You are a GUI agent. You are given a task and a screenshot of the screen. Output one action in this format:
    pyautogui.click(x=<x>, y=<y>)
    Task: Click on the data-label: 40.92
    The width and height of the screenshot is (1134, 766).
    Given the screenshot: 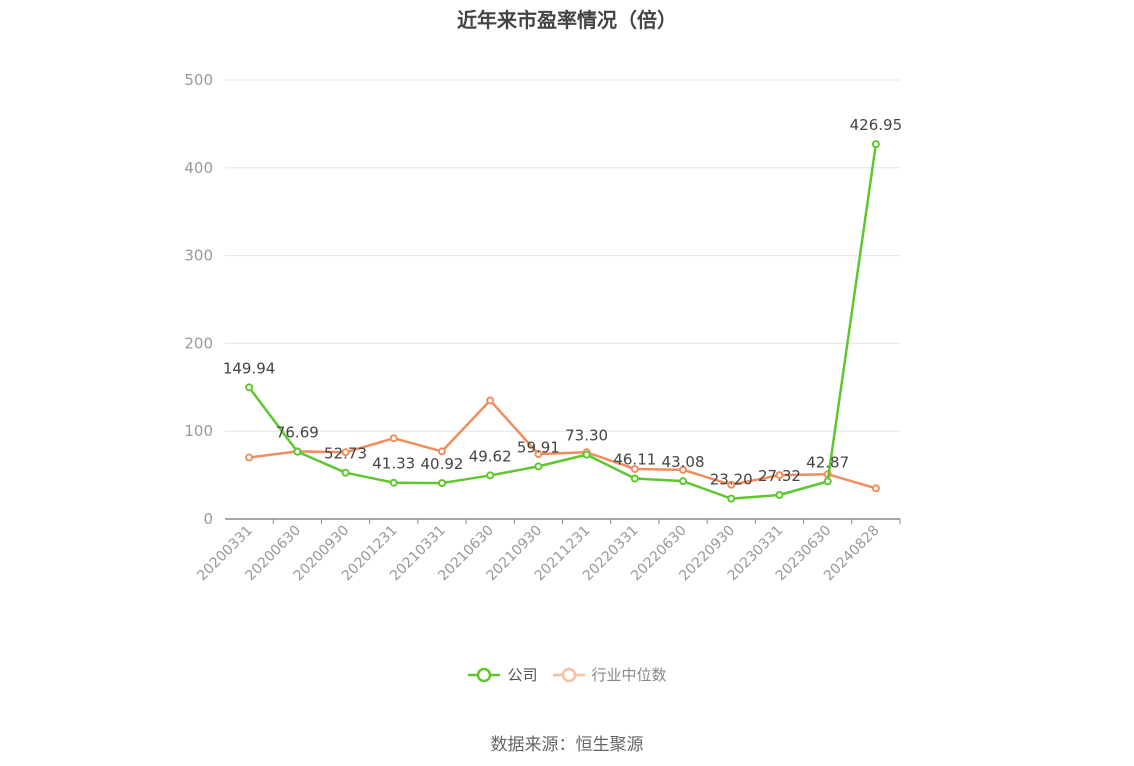 What is the action you would take?
    pyautogui.click(x=441, y=464)
    